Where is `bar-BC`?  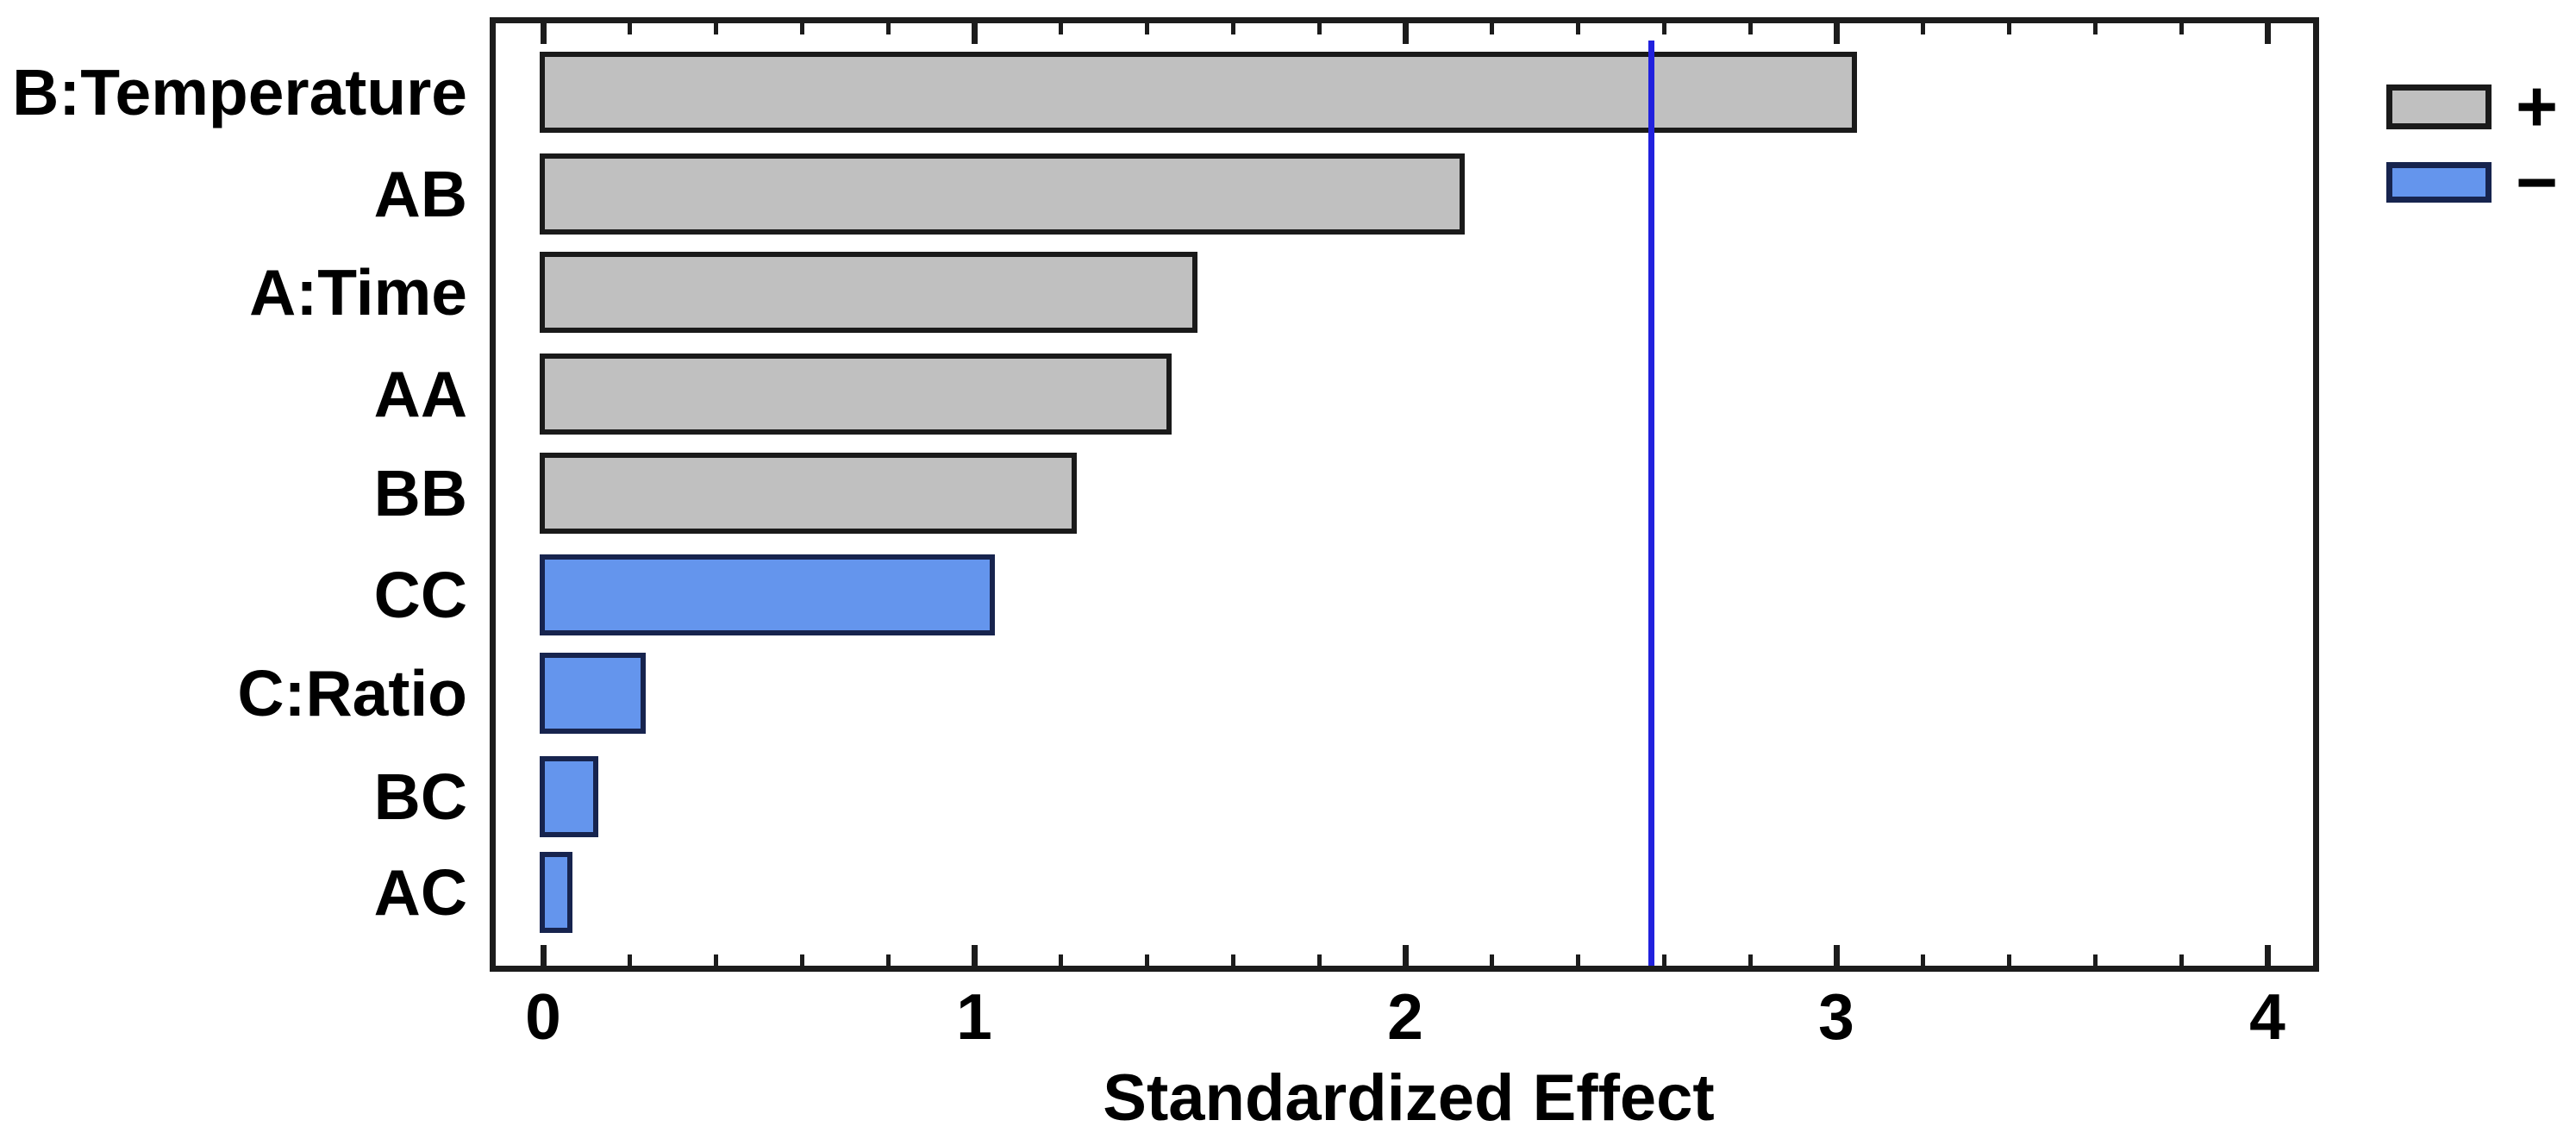 bar-BC is located at coordinates (569, 796).